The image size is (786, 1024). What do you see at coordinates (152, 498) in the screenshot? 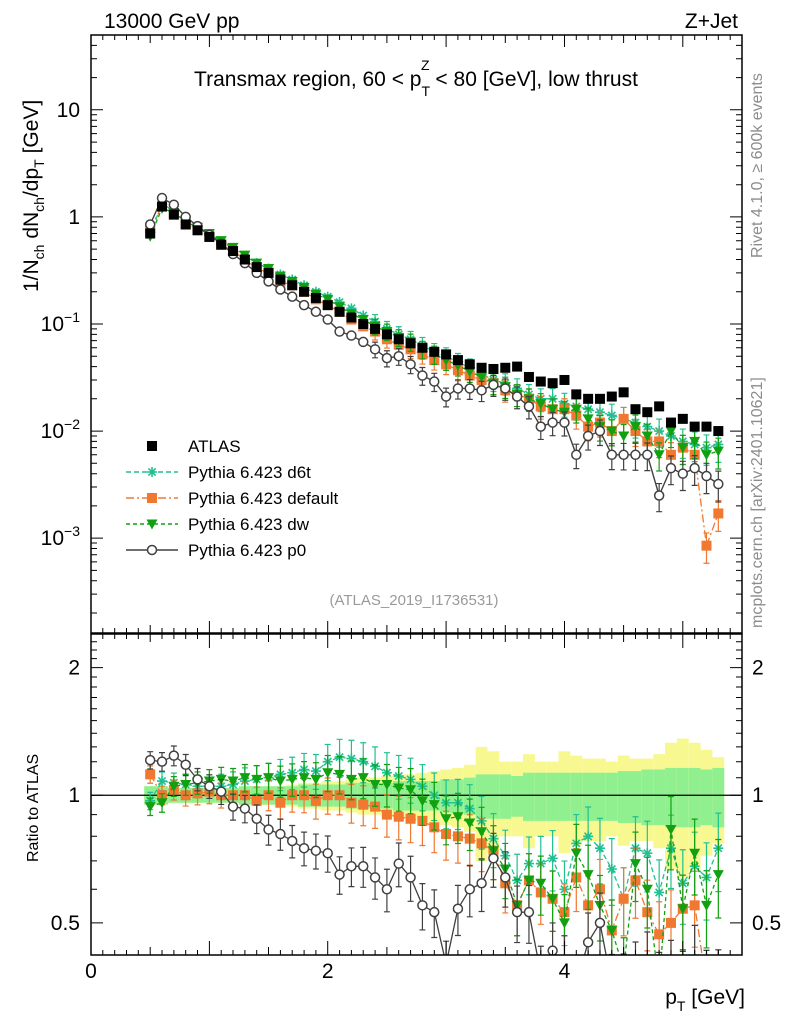
I see `legend-marker-default` at bounding box center [152, 498].